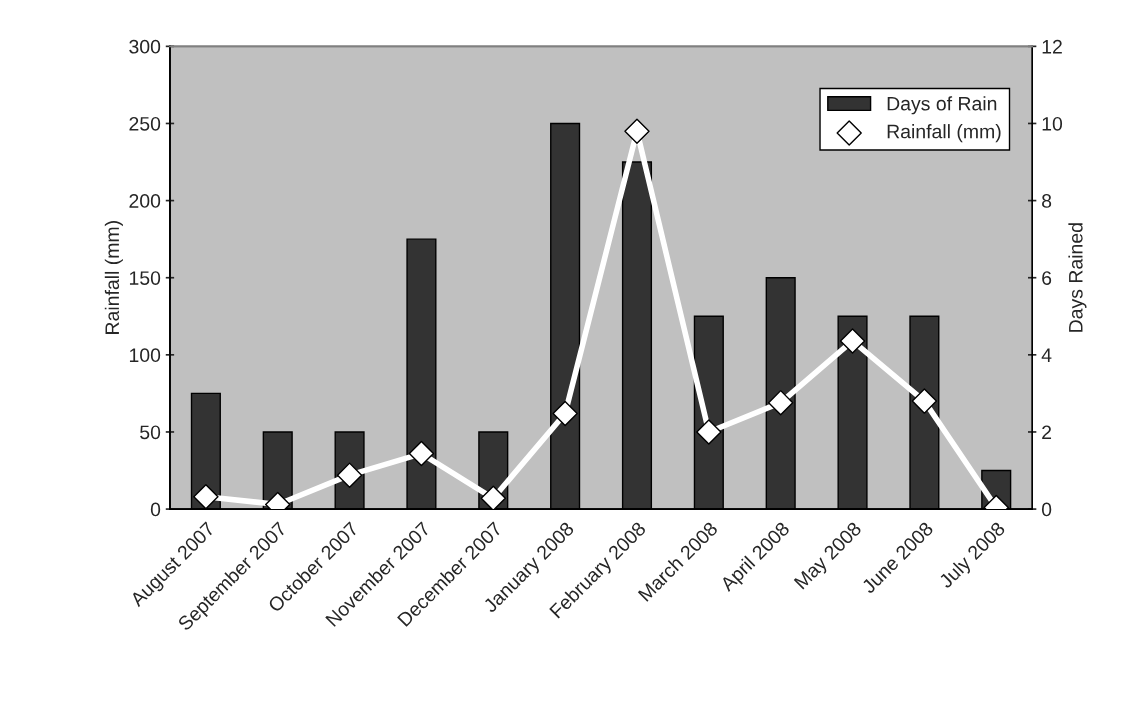 This screenshot has width=1133, height=713. What do you see at coordinates (145, 355) in the screenshot?
I see `y-tick-label: 100` at bounding box center [145, 355].